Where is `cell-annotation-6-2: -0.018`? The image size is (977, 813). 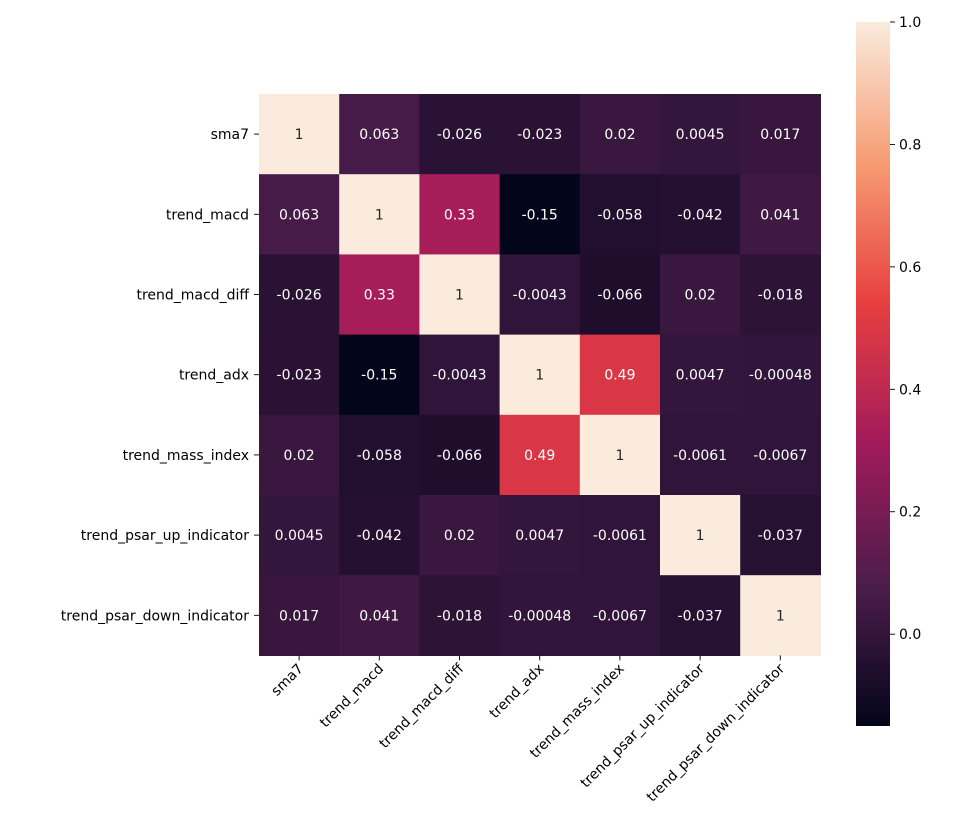 cell-annotation-6-2: -0.018 is located at coordinates (459, 616).